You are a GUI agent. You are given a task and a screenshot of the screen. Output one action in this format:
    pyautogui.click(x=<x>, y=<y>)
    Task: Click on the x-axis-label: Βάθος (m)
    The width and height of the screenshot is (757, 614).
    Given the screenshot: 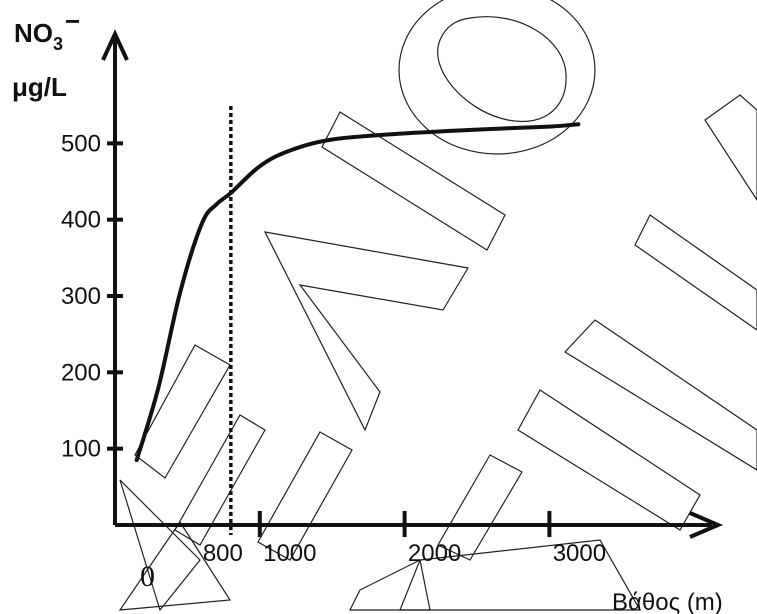 What is the action you would take?
    pyautogui.click(x=667, y=601)
    